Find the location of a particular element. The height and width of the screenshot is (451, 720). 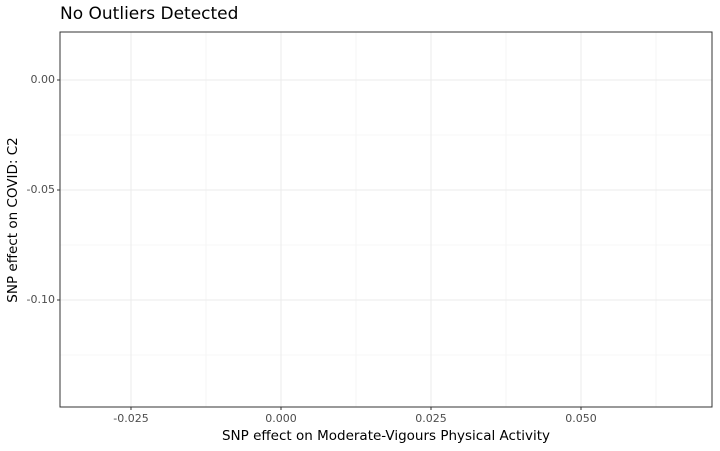

x-tick-label: 0.025 is located at coordinates (431, 418).